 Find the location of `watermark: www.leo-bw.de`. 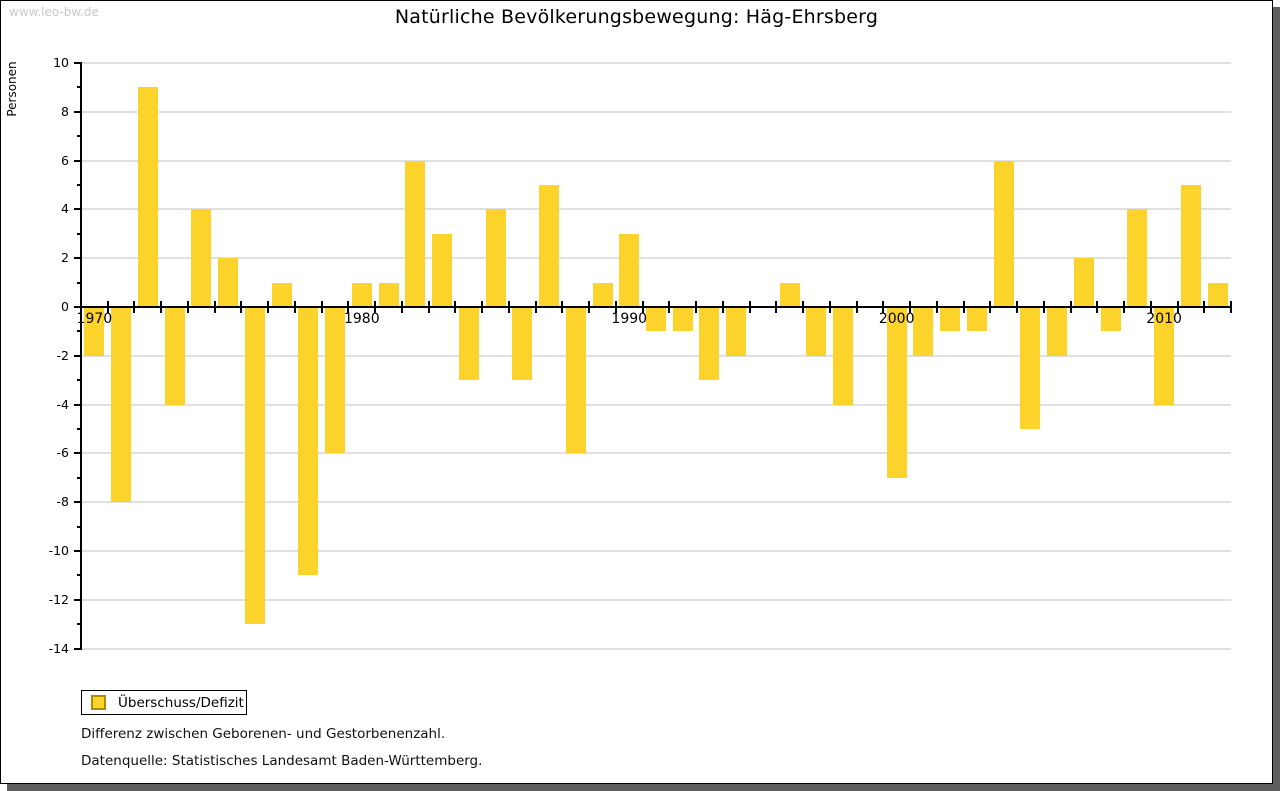

watermark: www.leo-bw.de is located at coordinates (54, 12).